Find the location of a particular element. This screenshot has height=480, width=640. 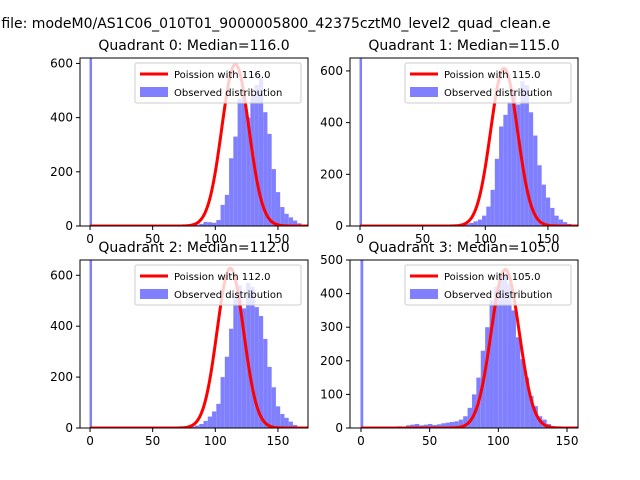

y-tick-label: 300 is located at coordinates (331, 327).